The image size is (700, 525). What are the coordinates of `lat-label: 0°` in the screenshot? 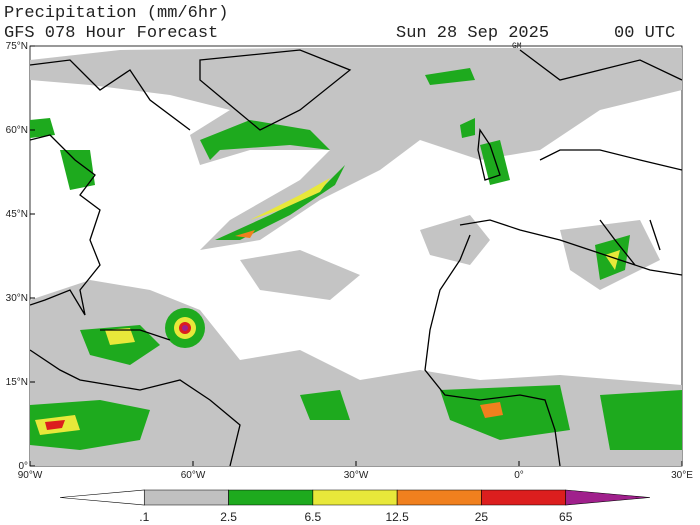 It's located at (23, 466).